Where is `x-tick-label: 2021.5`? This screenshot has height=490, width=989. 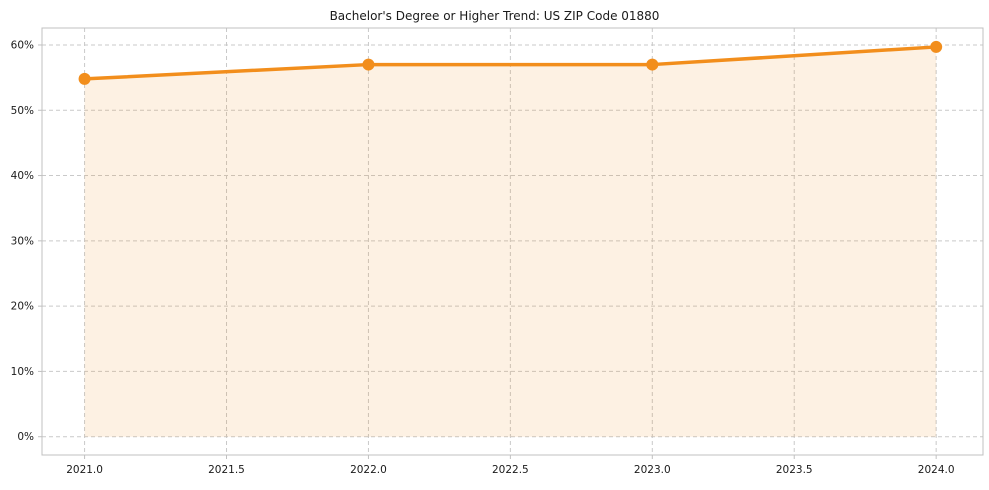
x-tick-label: 2021.5 is located at coordinates (226, 470).